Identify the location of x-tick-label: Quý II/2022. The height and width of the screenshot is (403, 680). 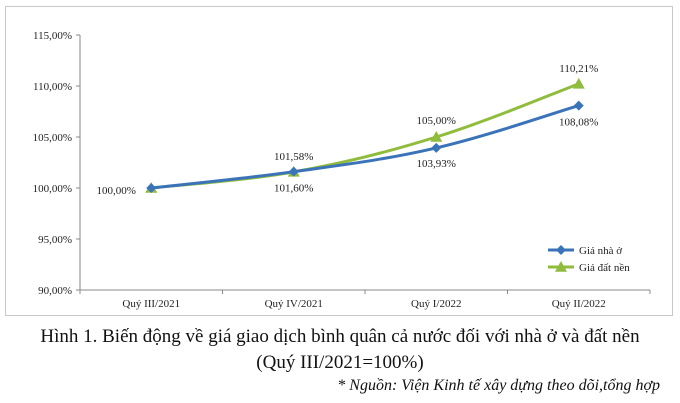
(579, 304).